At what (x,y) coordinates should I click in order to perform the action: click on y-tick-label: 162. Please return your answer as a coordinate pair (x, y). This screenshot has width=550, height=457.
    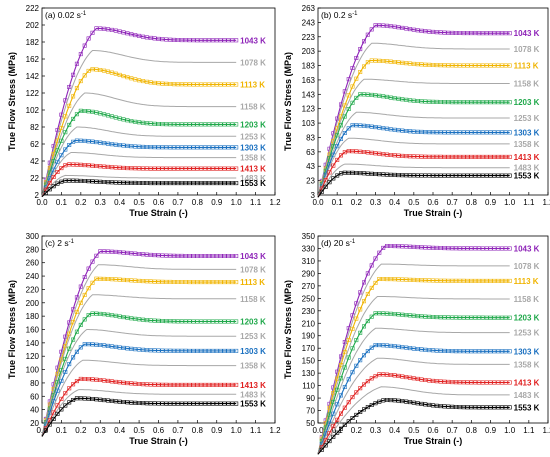
    Looking at the image, I should click on (33, 59).